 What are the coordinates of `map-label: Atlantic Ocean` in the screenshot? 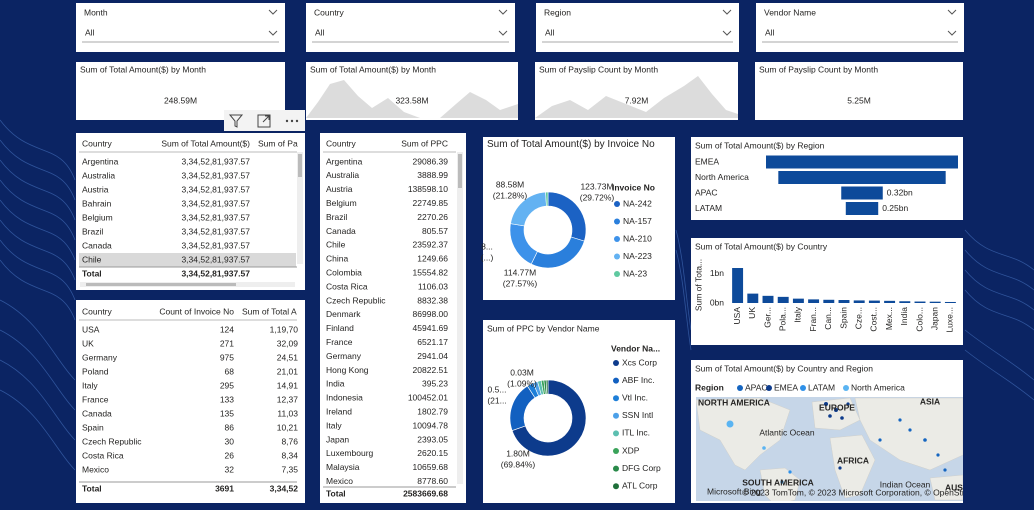 It's located at (787, 432).